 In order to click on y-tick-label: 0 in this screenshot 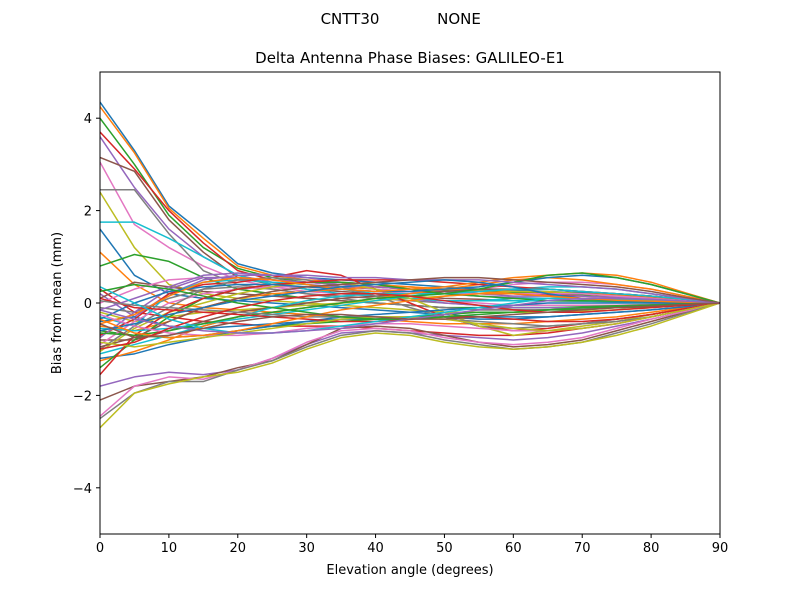, I will do `click(88, 304)`.